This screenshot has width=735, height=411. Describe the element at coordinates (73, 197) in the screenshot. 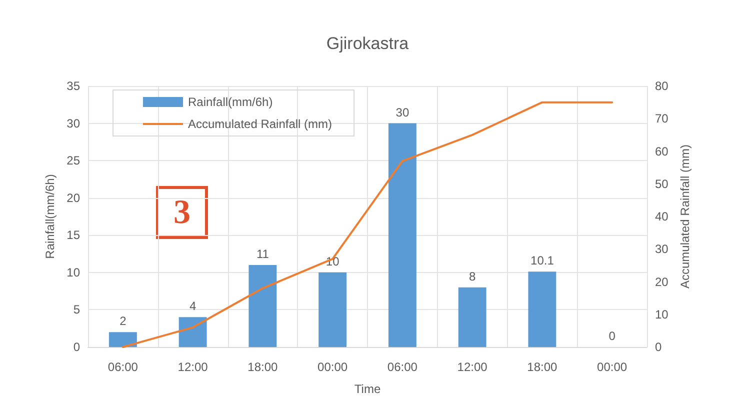

I see `y-tick-label: 20` at that location.